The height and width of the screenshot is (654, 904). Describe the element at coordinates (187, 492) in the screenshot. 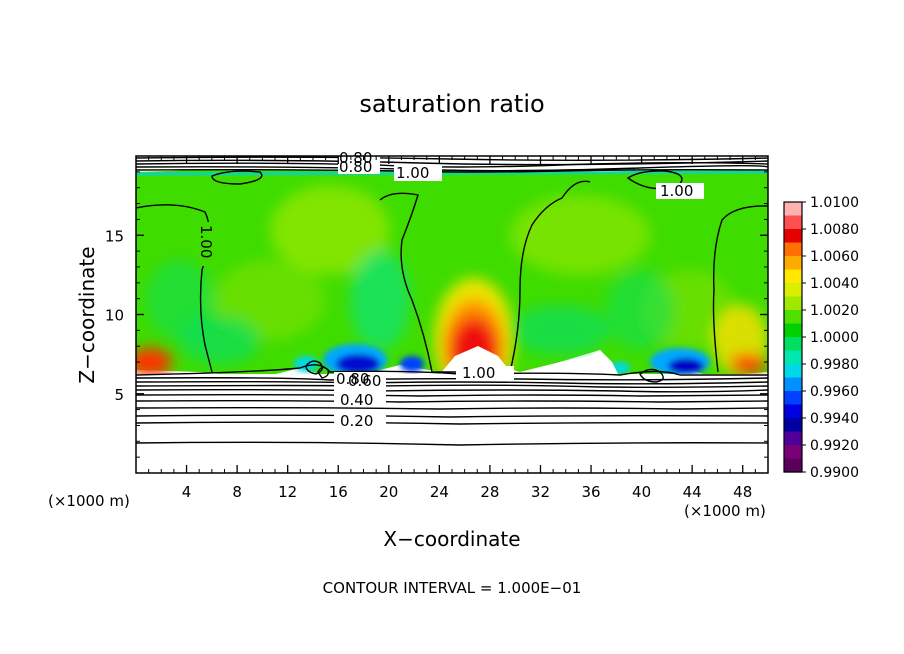

I see `x-tick-label: 4` at that location.